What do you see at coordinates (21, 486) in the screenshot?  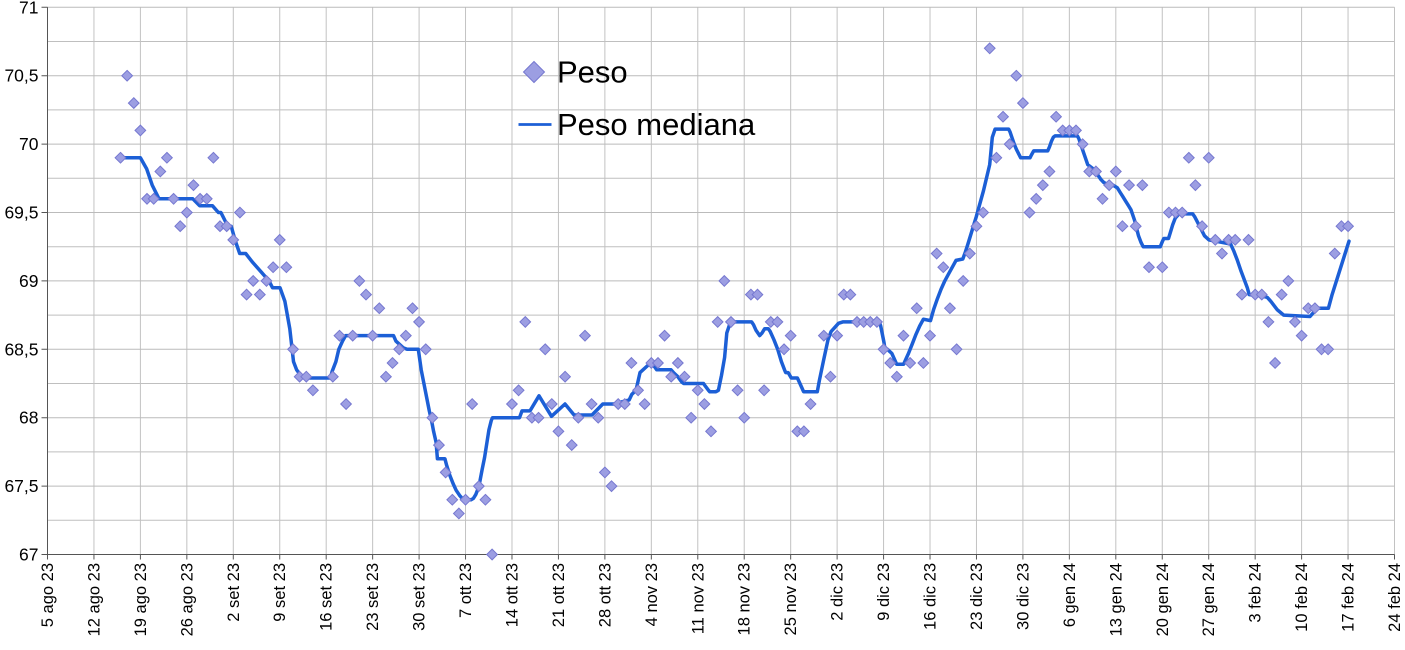 I see `svg-text: 67,5` at bounding box center [21, 486].